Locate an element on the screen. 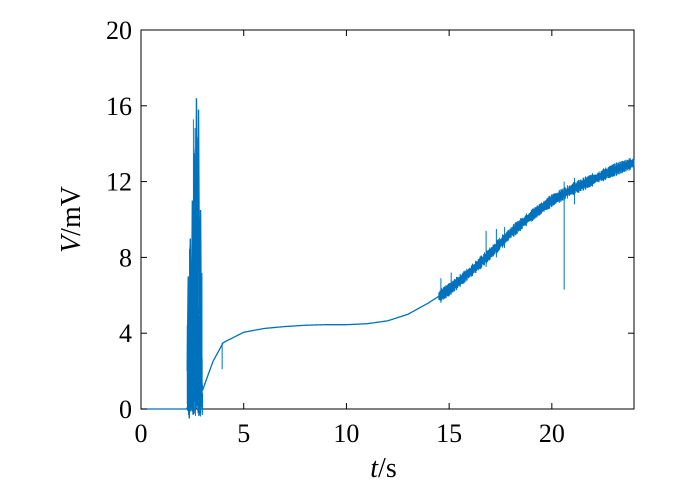 This screenshot has height=490, width=700. x-tick-label: 15 is located at coordinates (449, 433).